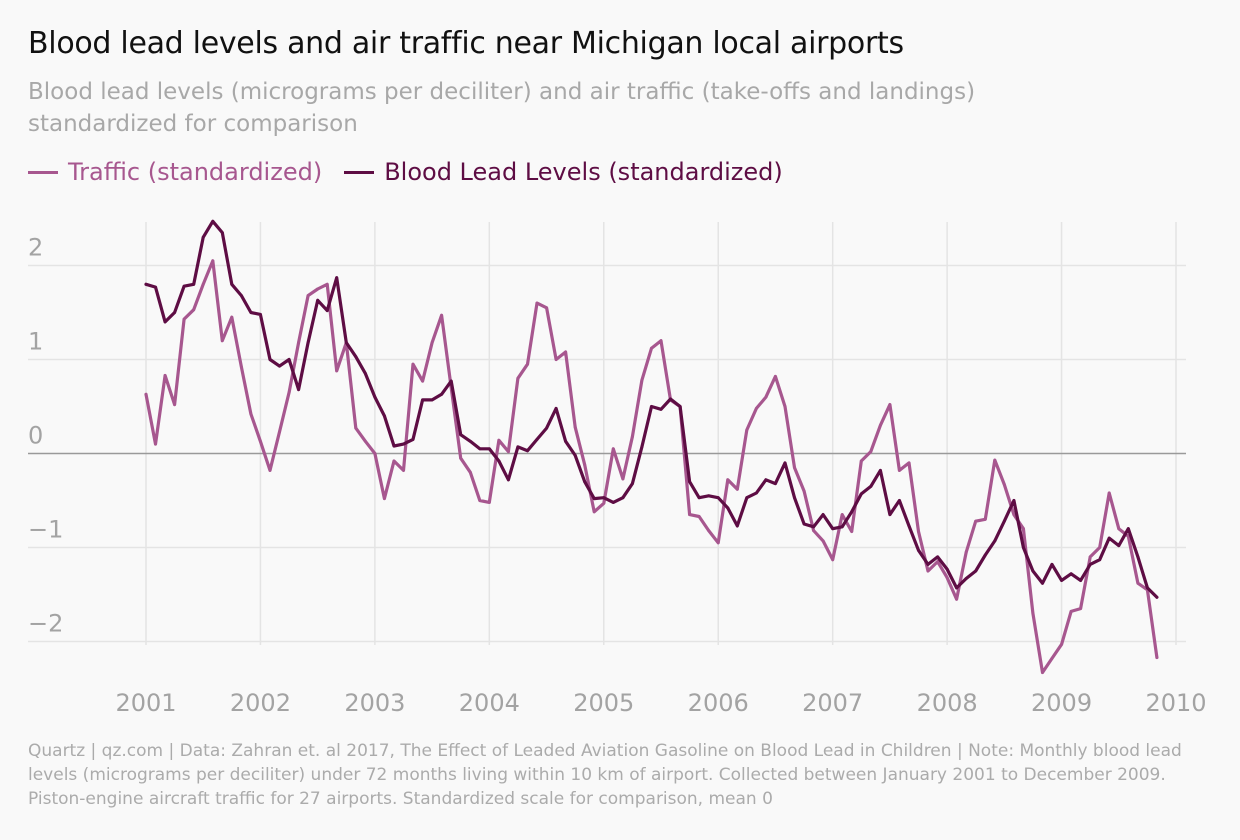 The width and height of the screenshot is (1240, 840). What do you see at coordinates (195, 172) in the screenshot?
I see `legend-label-traffic: Traffic (standardized)` at bounding box center [195, 172].